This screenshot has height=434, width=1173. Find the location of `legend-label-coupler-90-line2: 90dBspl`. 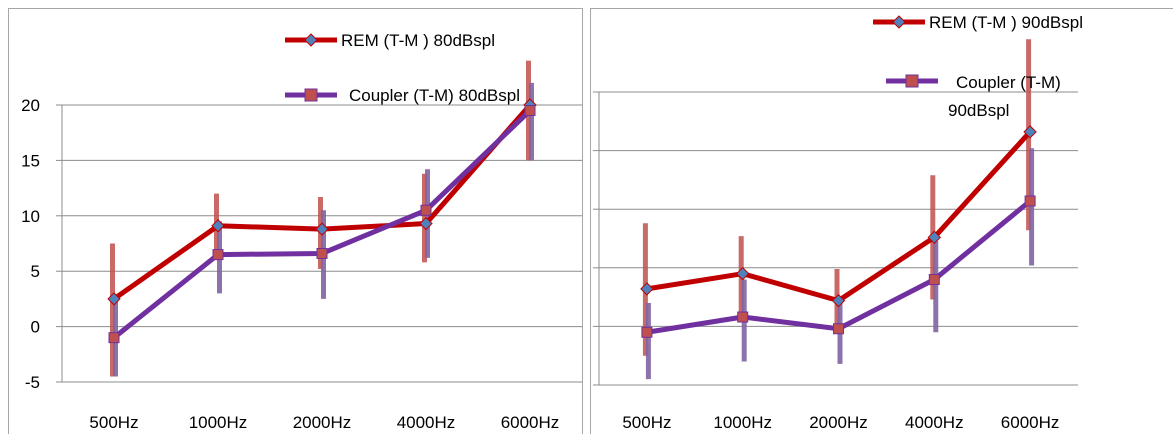

legend-label-coupler-90-line2: 90dBspl is located at coordinates (978, 110).